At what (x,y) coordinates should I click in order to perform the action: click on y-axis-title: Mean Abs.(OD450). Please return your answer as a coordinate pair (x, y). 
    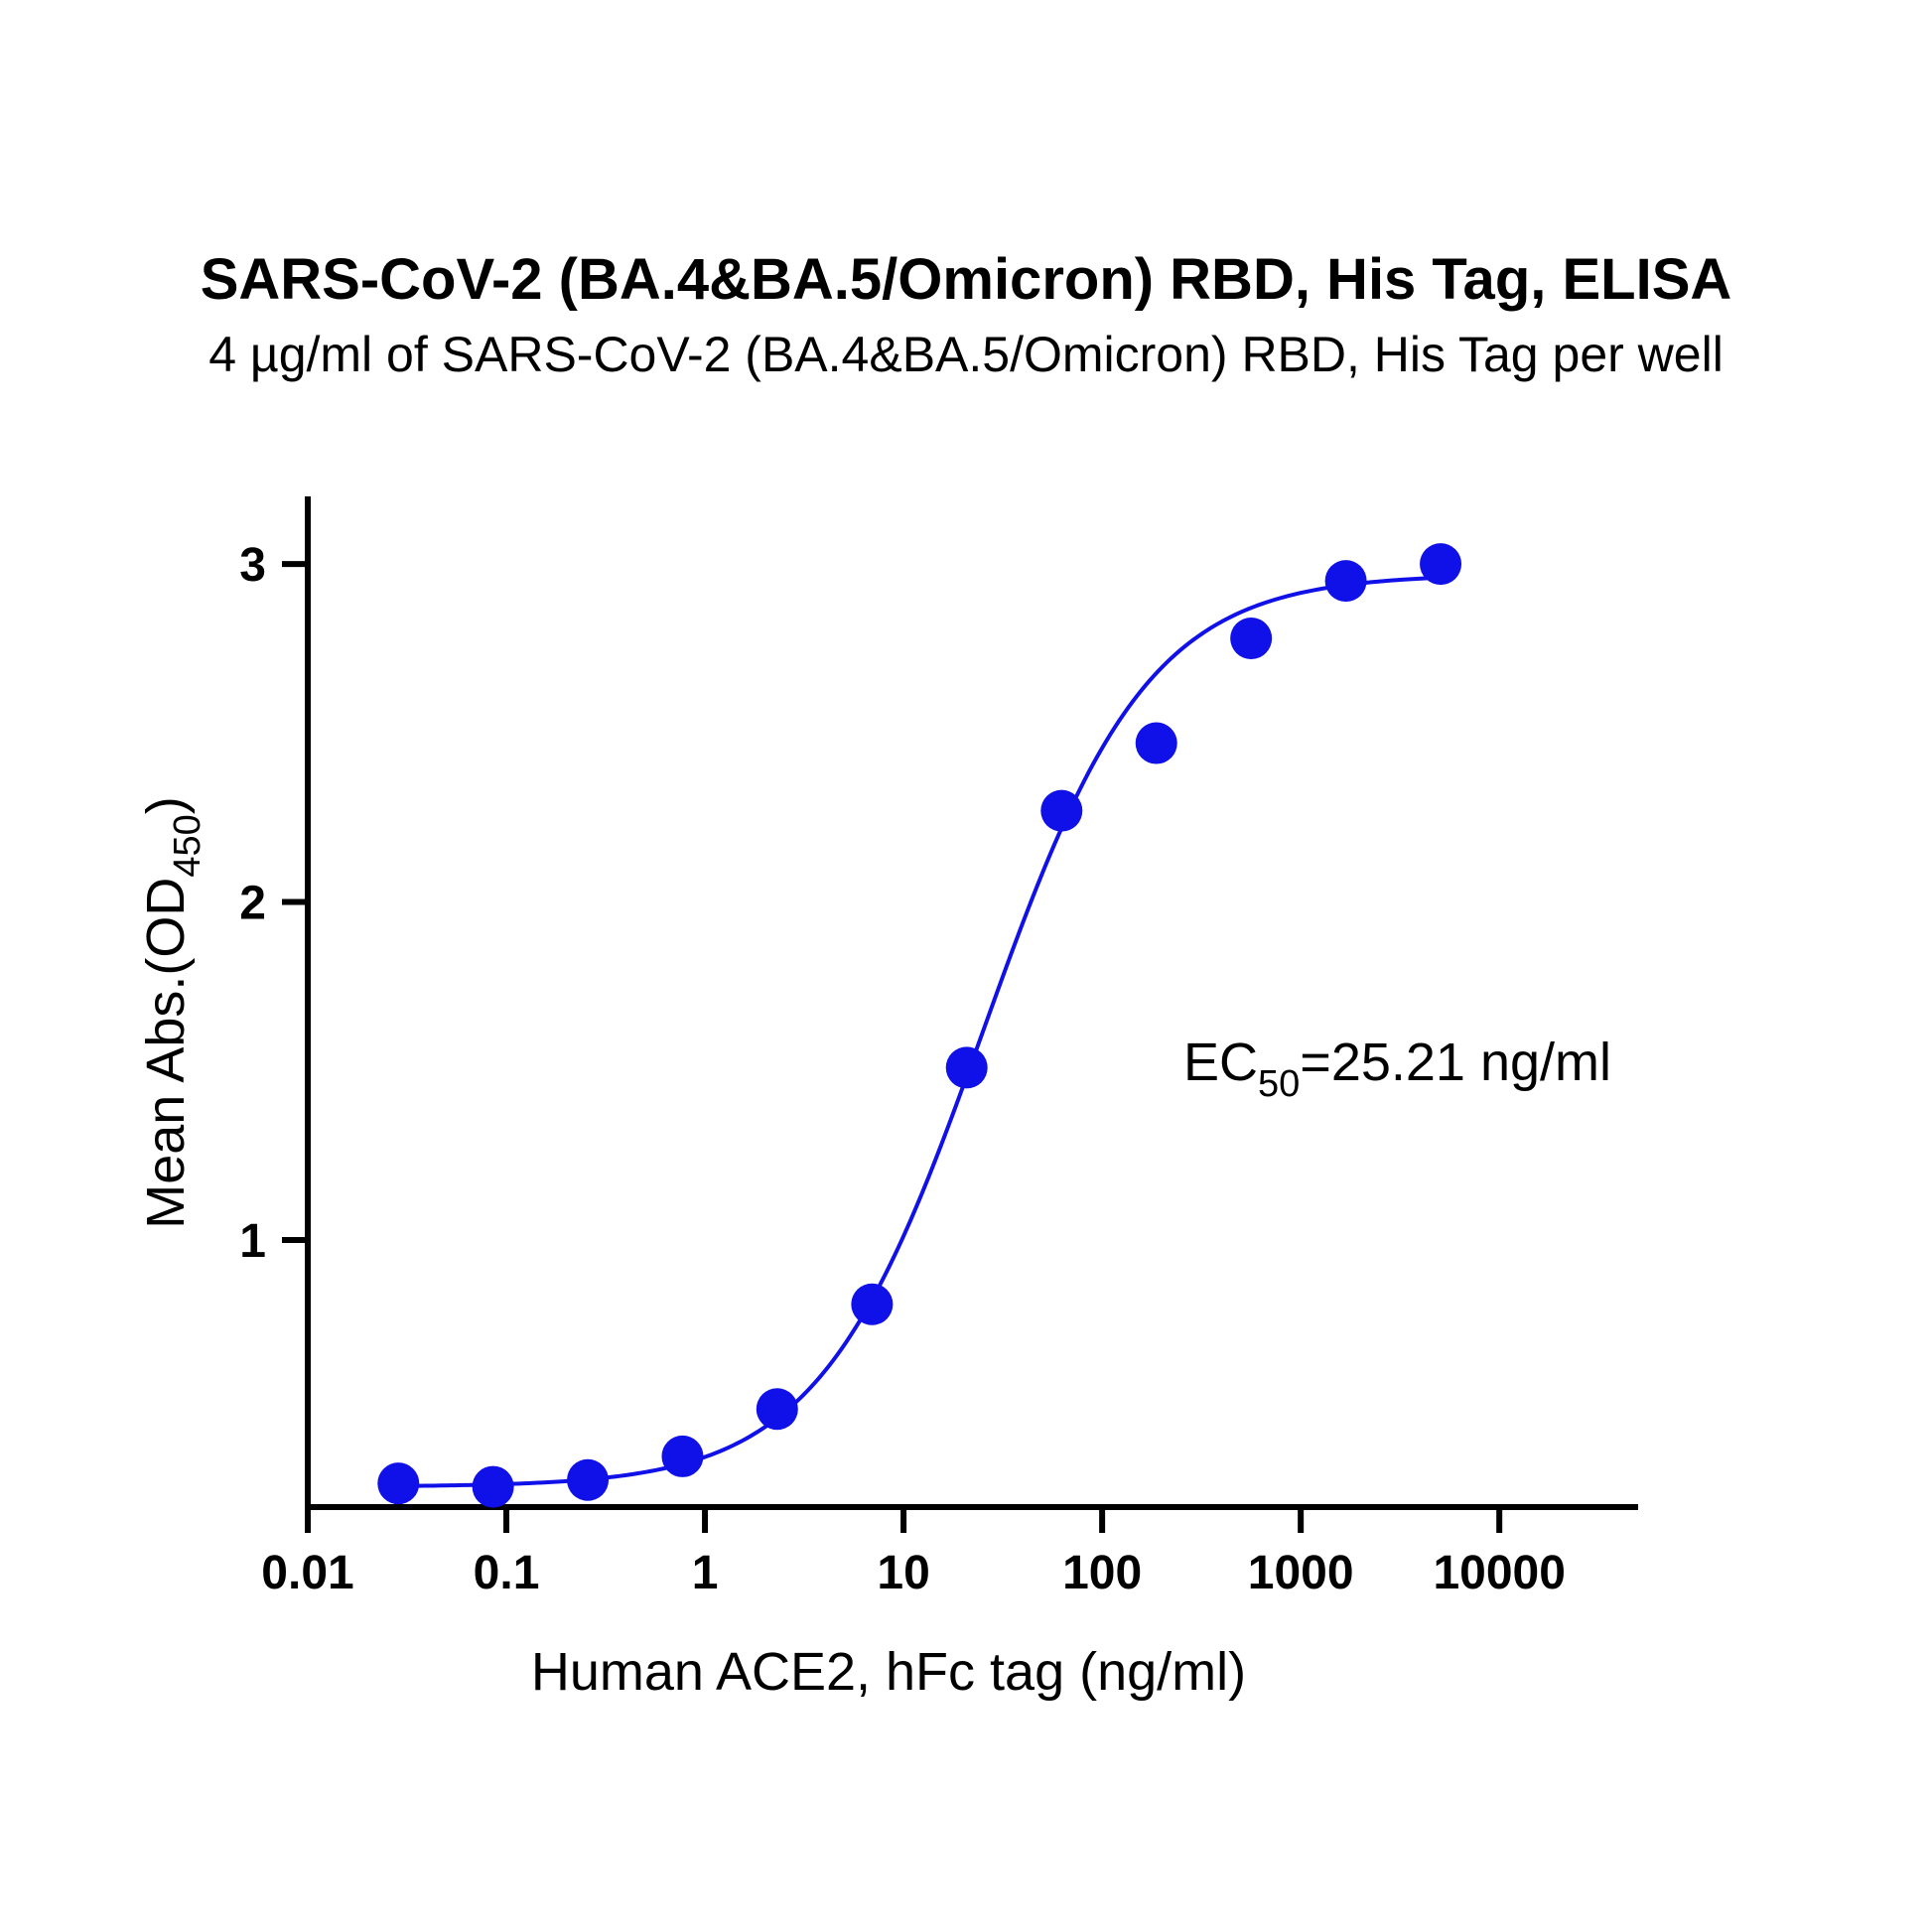
    Looking at the image, I should click on (172, 1012).